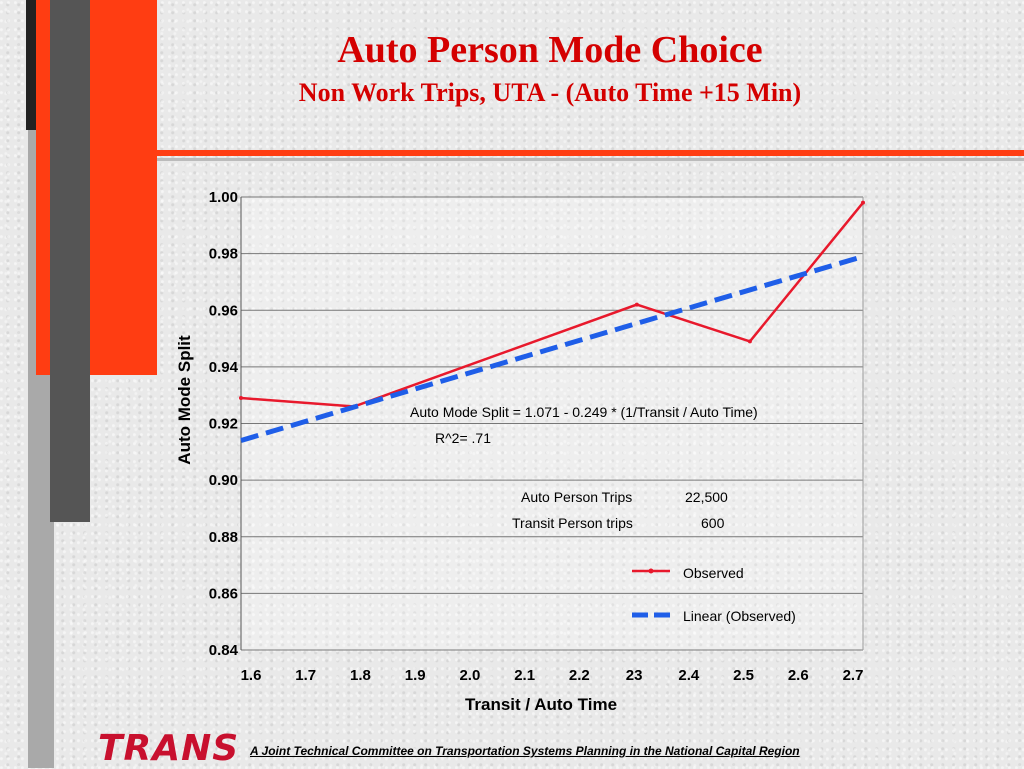  Describe the element at coordinates (251, 675) in the screenshot. I see `x-tick-label: 1.6` at that location.